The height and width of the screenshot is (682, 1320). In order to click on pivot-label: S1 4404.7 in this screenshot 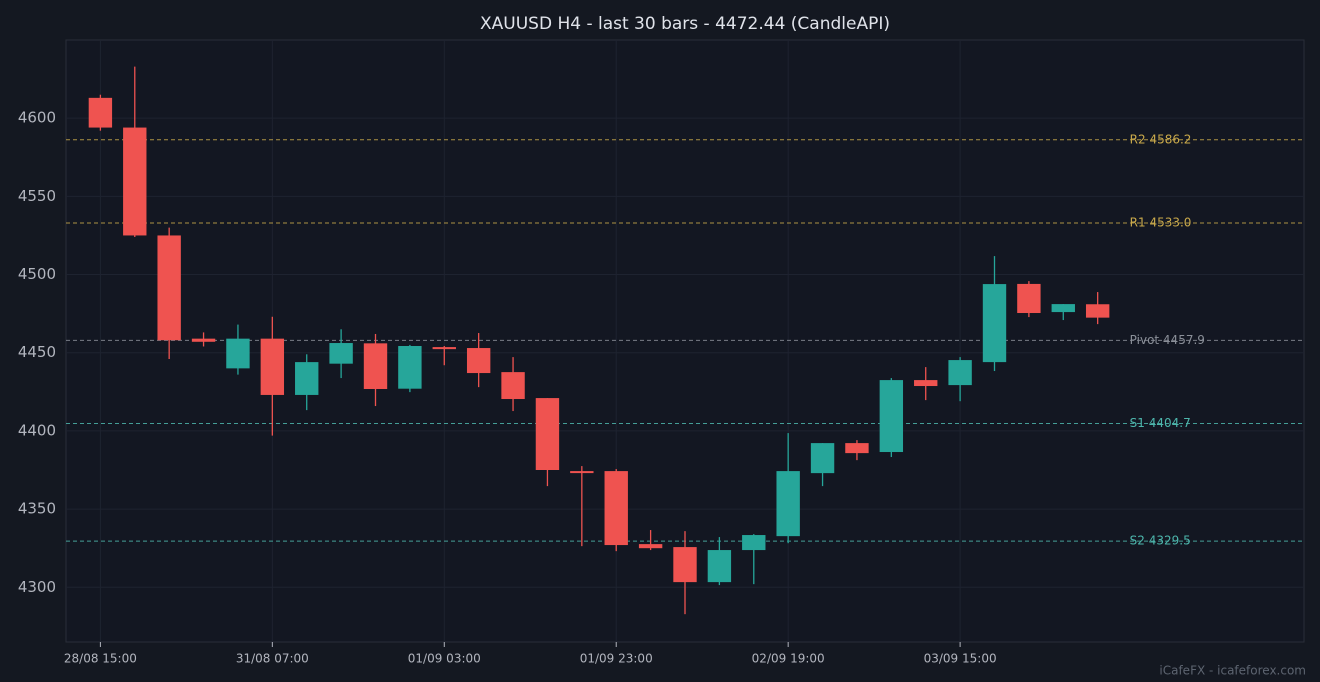, I will do `click(1160, 423)`.